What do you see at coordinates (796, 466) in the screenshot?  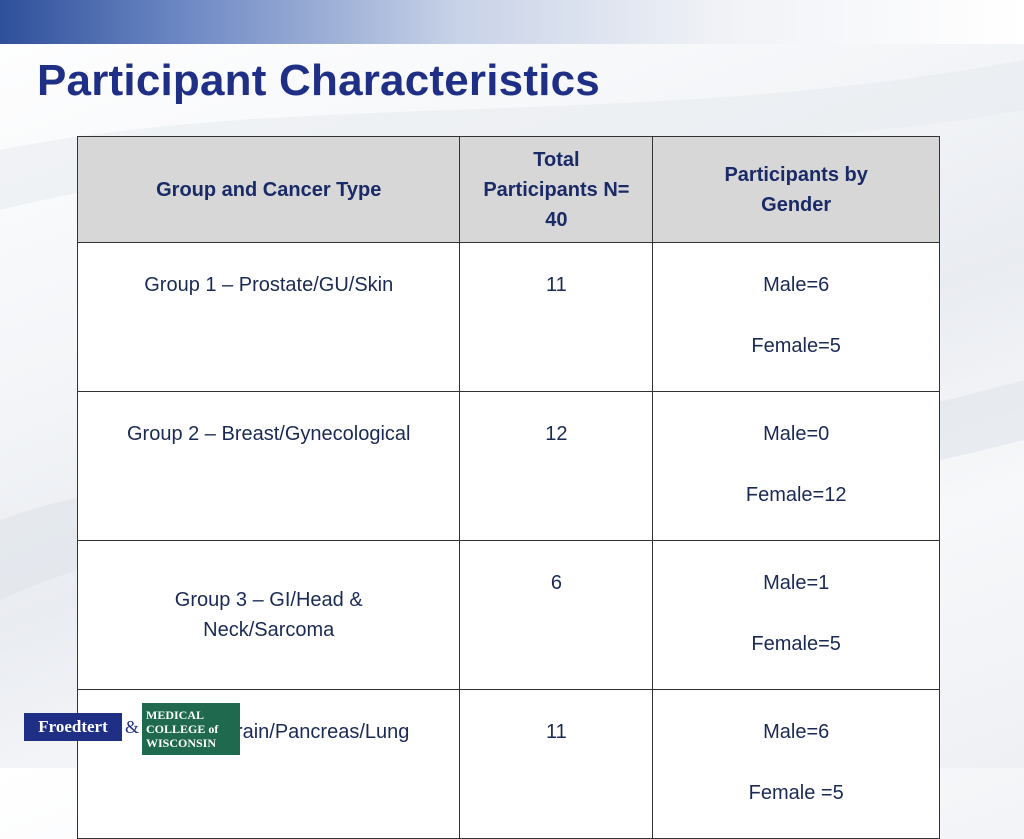 I see `gender-cell: Male=0 Female=12` at bounding box center [796, 466].